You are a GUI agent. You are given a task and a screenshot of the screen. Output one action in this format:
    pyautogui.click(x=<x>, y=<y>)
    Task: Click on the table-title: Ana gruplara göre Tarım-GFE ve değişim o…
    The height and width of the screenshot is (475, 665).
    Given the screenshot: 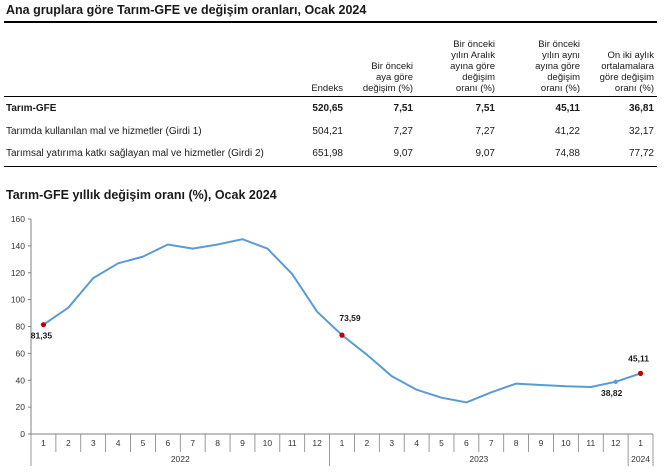 What is the action you would take?
    pyautogui.click(x=186, y=10)
    